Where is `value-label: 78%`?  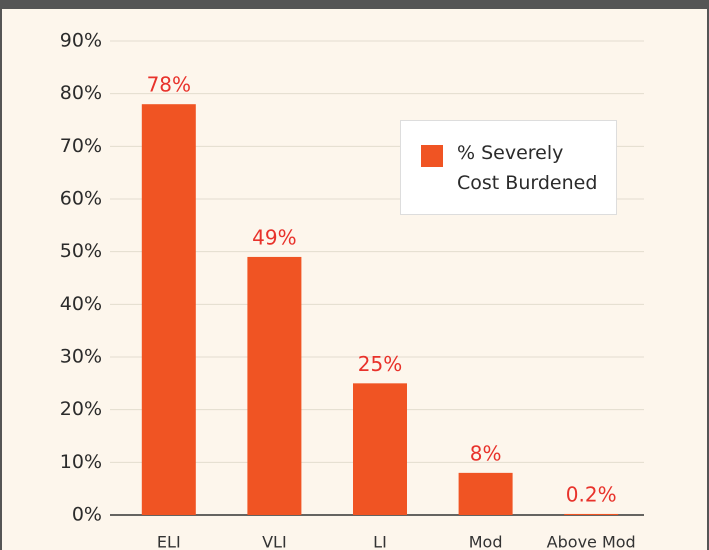 value-label: 78% is located at coordinates (169, 85).